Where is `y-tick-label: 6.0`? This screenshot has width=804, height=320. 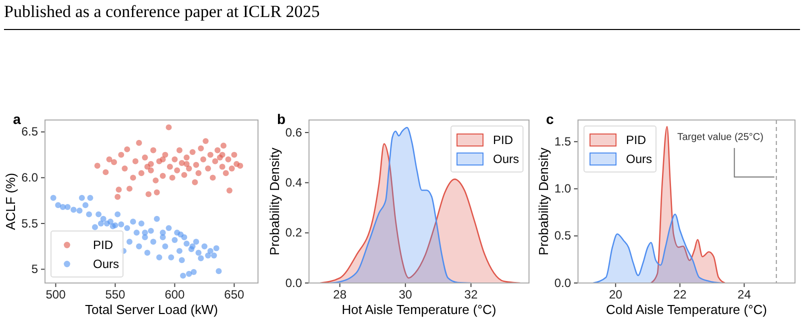 y-tick-label: 6.0 is located at coordinates (29, 177).